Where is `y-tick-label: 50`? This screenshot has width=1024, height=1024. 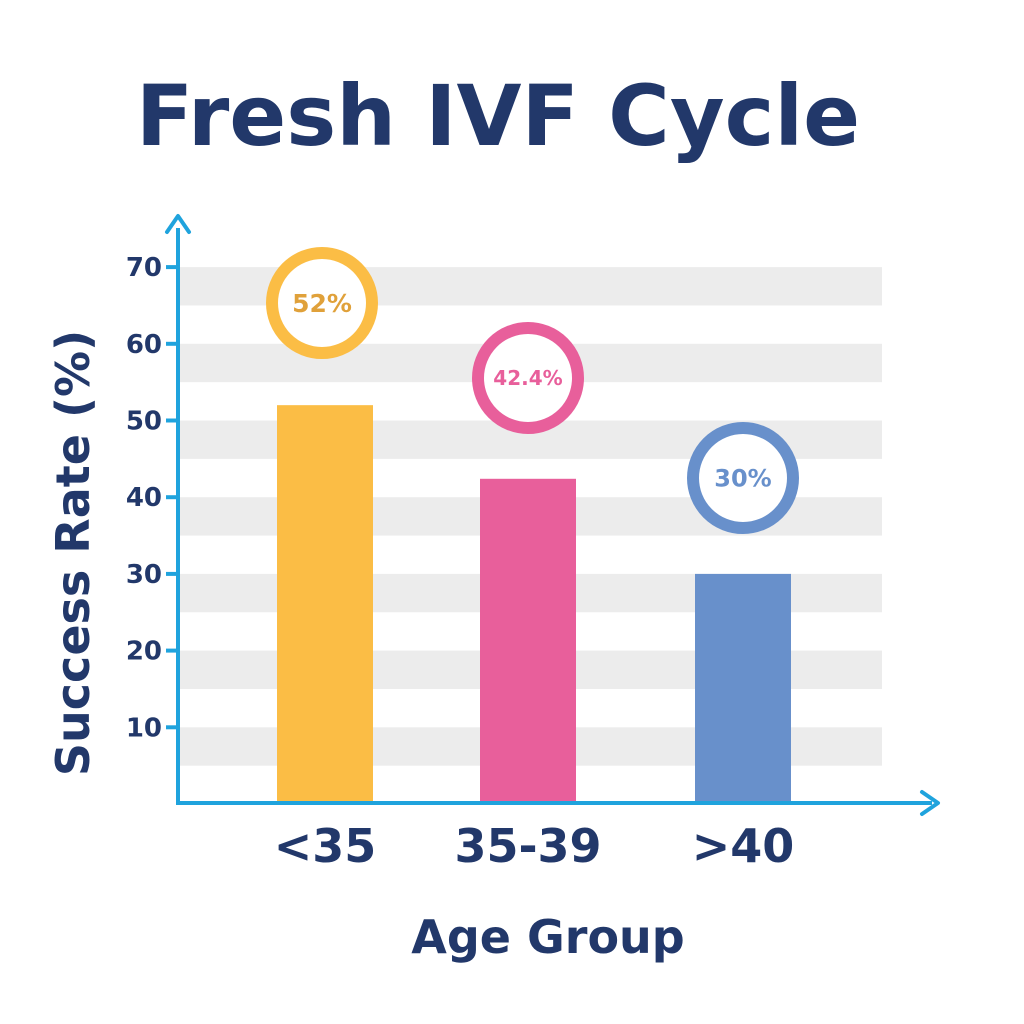 y-tick-label: 50 is located at coordinates (144, 422).